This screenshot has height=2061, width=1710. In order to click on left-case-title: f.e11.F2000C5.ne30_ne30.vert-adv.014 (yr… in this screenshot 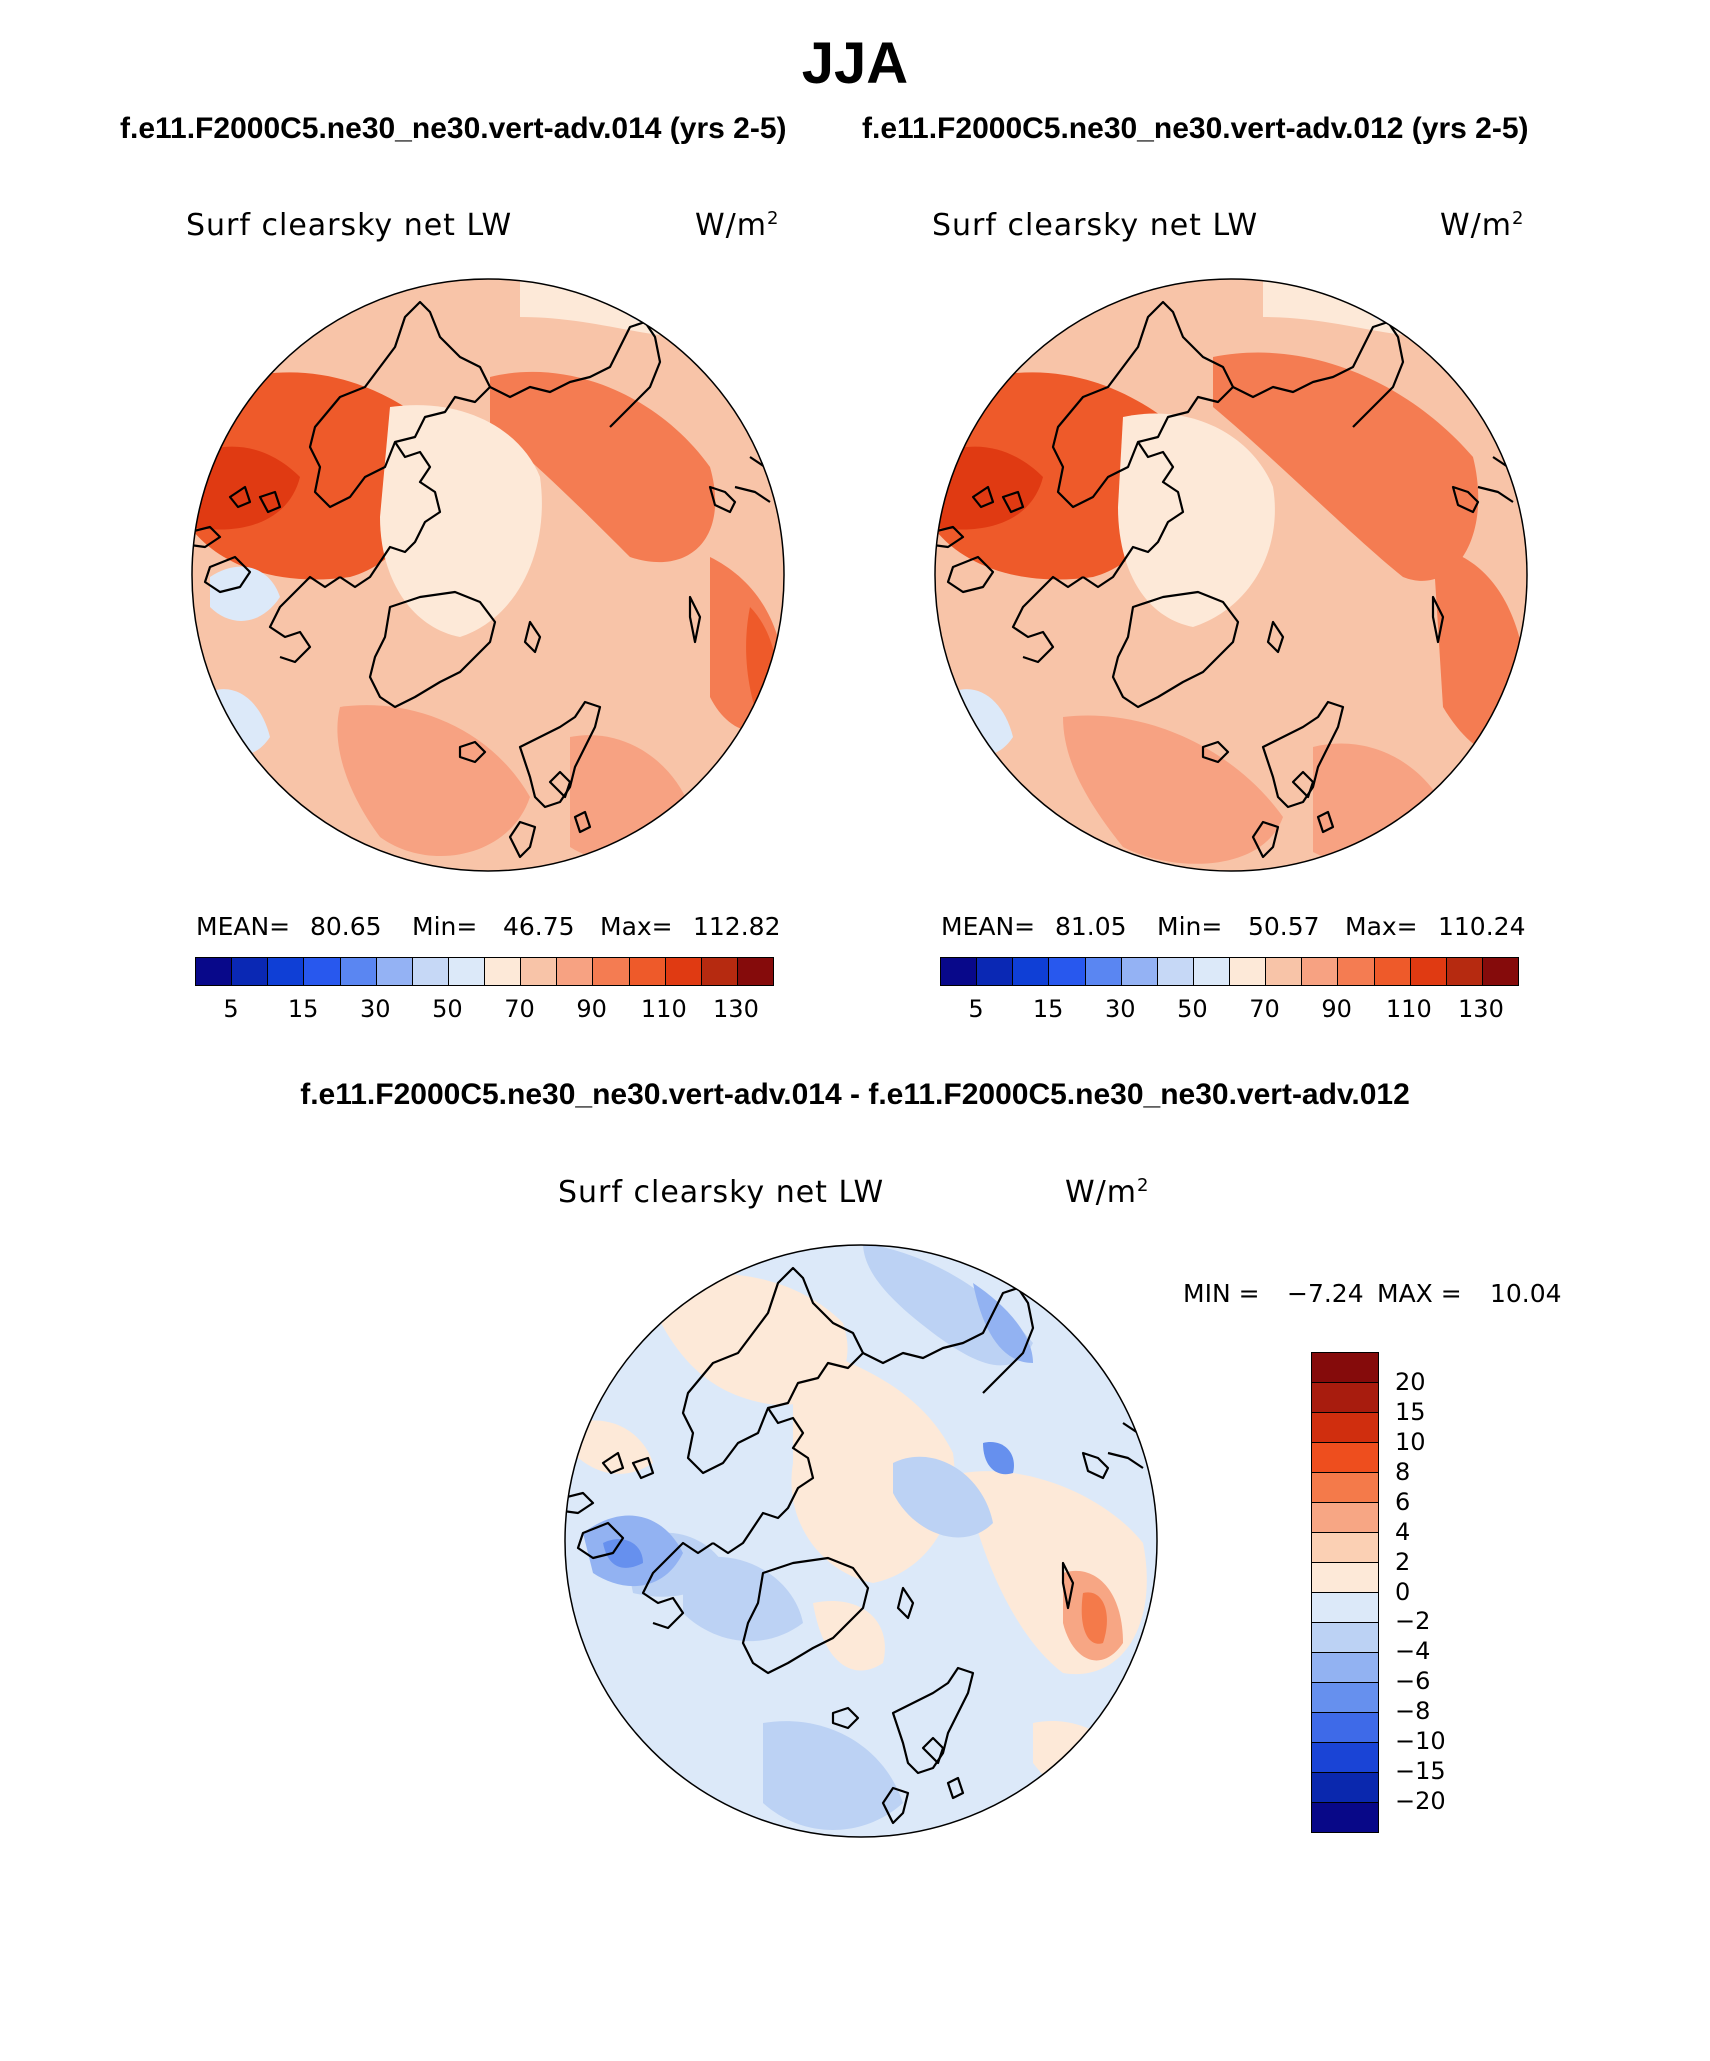, I will do `click(453, 128)`.